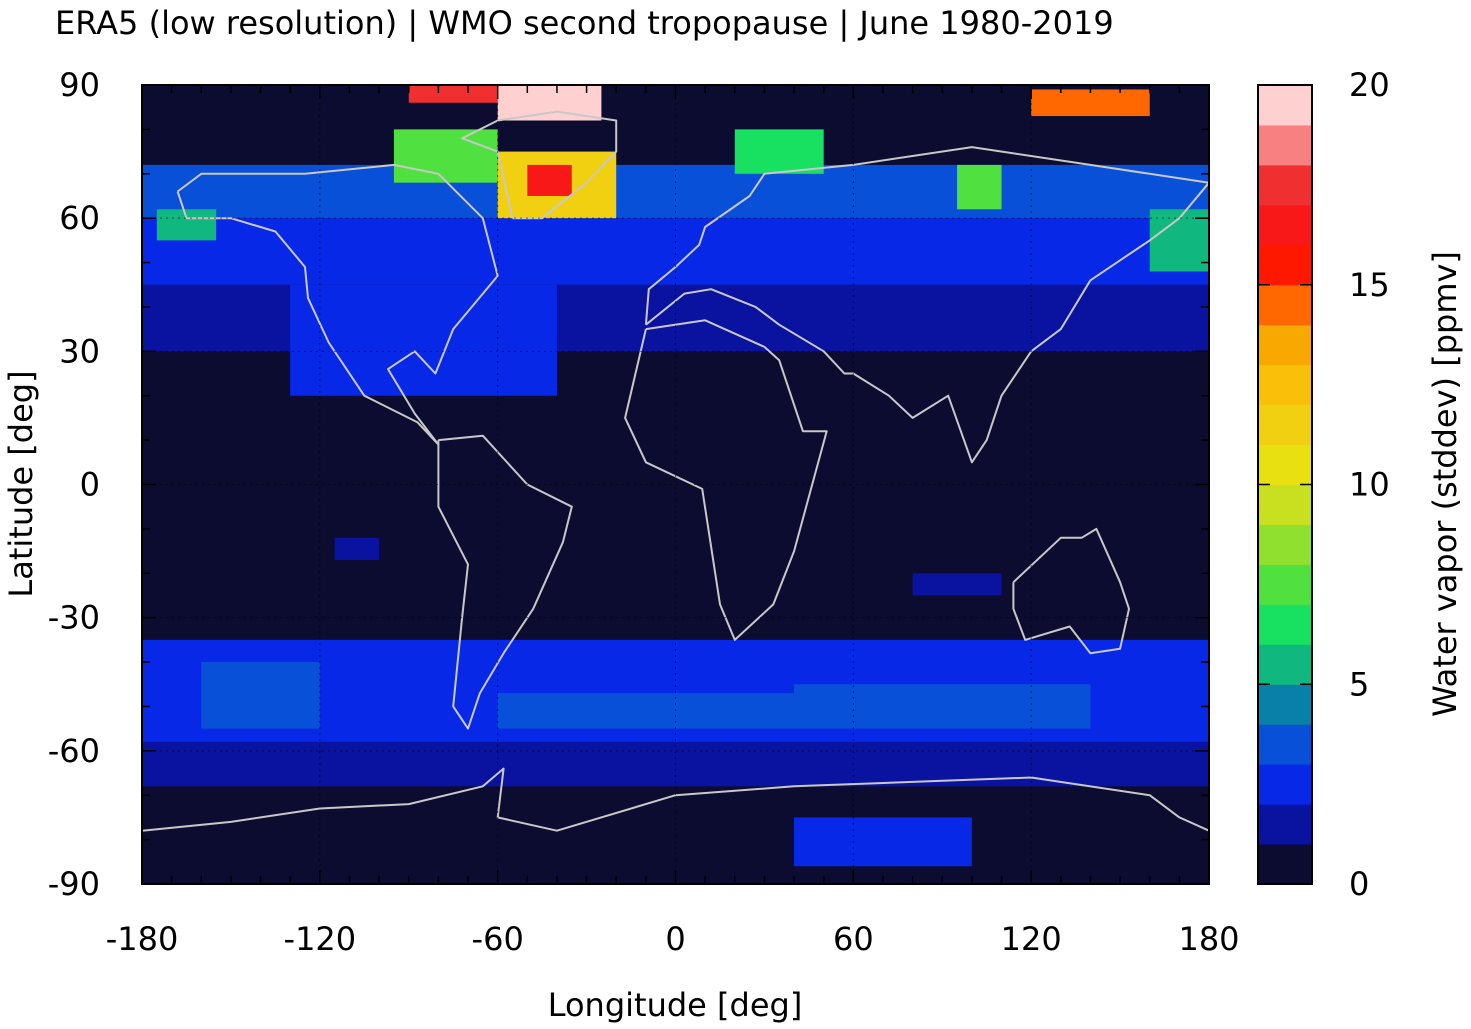 The image size is (1471, 1029). Describe the element at coordinates (21, 483) in the screenshot. I see `y-axis-label: Latitude [deg]` at that location.